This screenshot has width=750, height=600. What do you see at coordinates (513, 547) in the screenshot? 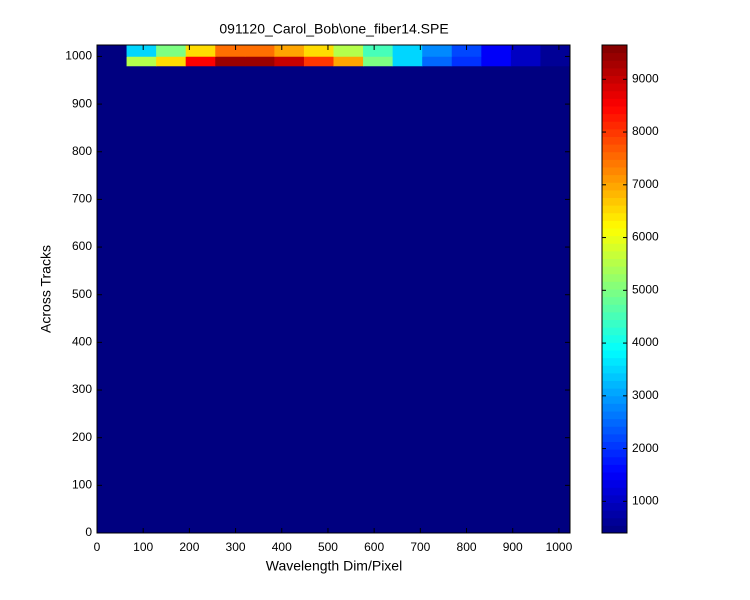
I see `x-tick-label: 900` at bounding box center [513, 547].